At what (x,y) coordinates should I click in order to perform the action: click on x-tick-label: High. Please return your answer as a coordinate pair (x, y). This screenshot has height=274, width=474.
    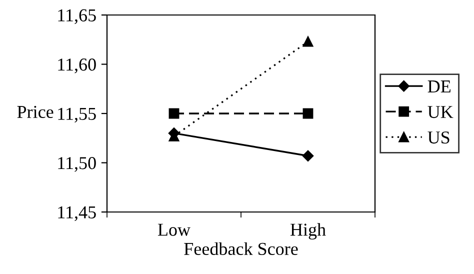
    Looking at the image, I should click on (308, 231).